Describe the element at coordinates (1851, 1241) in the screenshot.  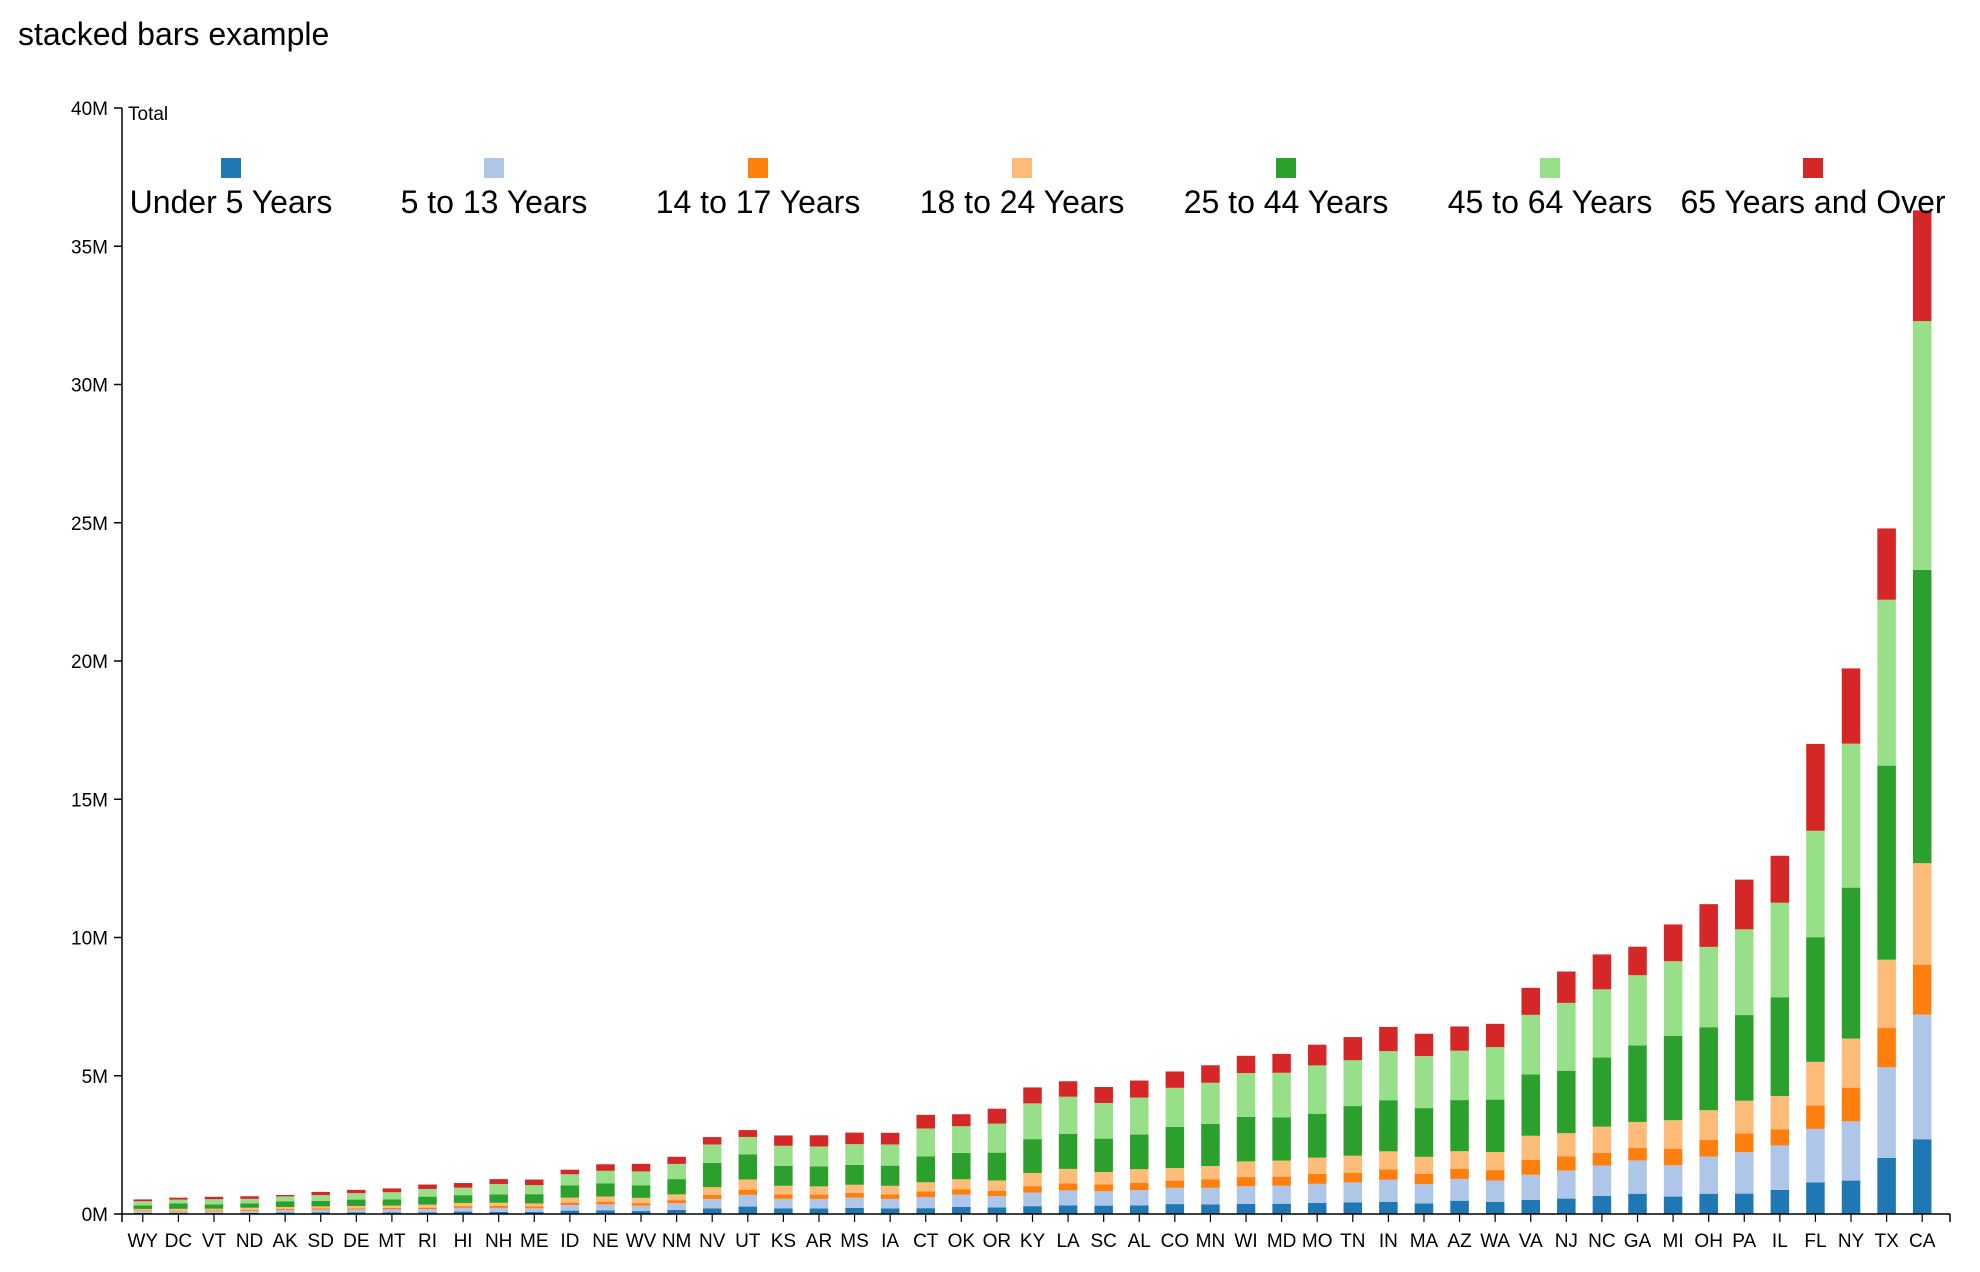
I see `x-tick-label-ny: NY` at that location.